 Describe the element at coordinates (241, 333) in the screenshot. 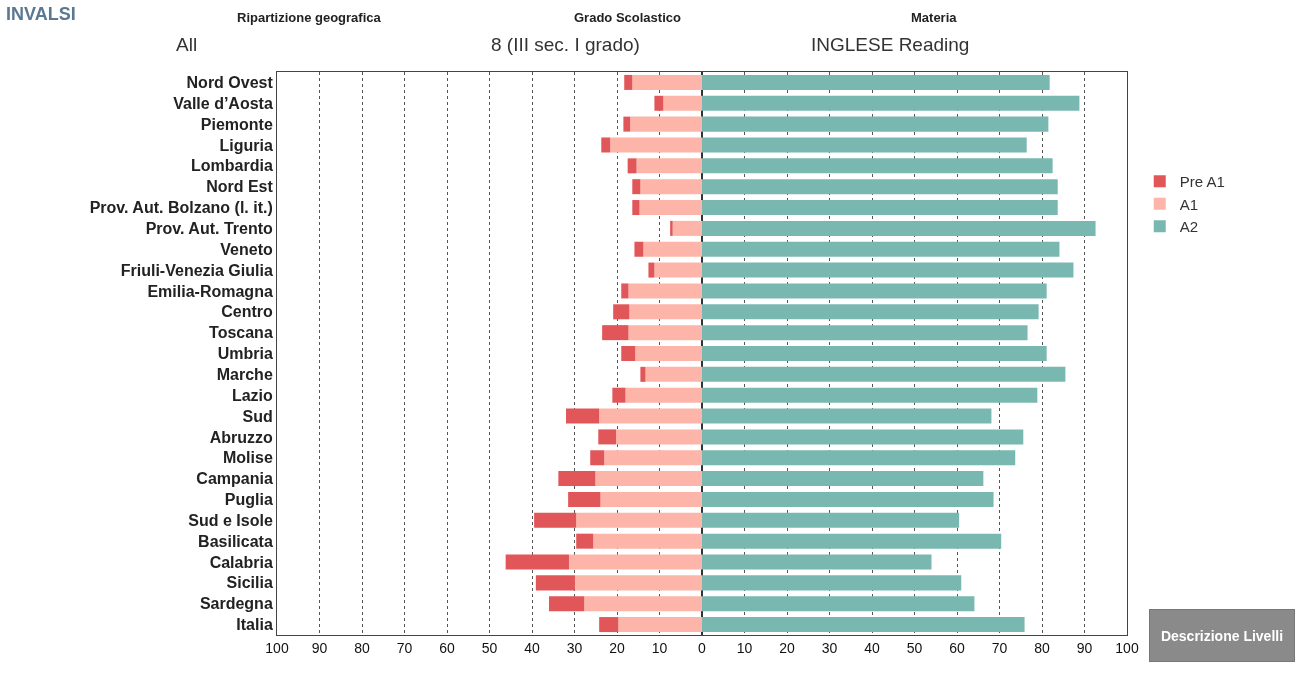

I see `y-tick-label: Toscana` at that location.